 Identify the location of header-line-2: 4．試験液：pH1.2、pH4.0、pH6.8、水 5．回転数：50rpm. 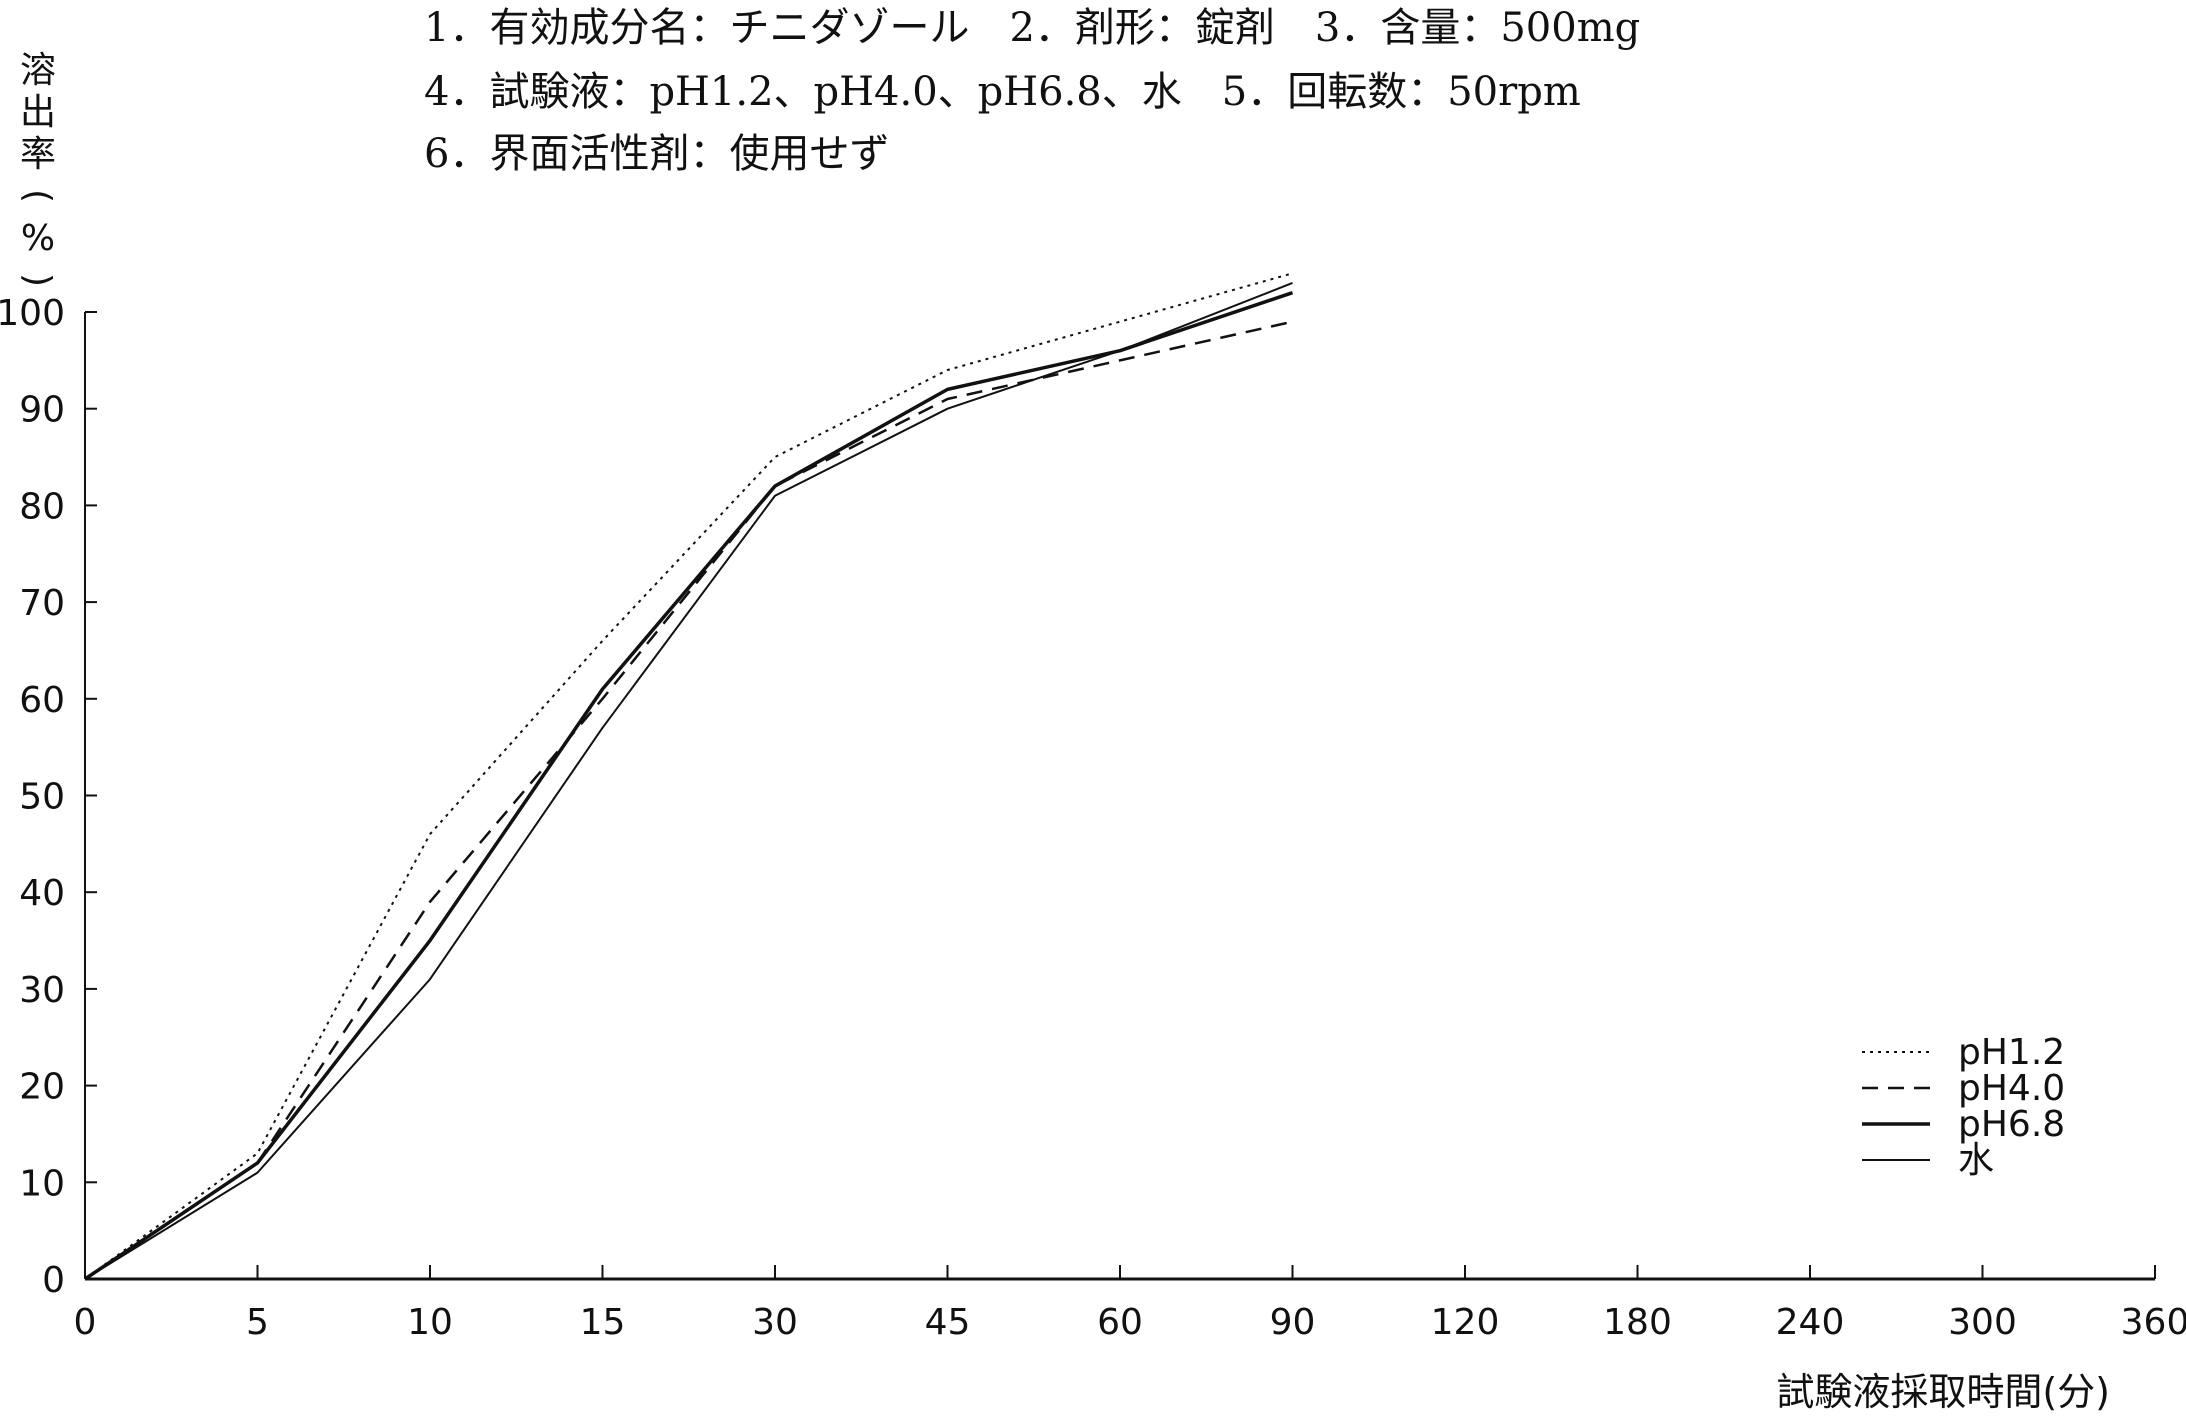
(1002, 92).